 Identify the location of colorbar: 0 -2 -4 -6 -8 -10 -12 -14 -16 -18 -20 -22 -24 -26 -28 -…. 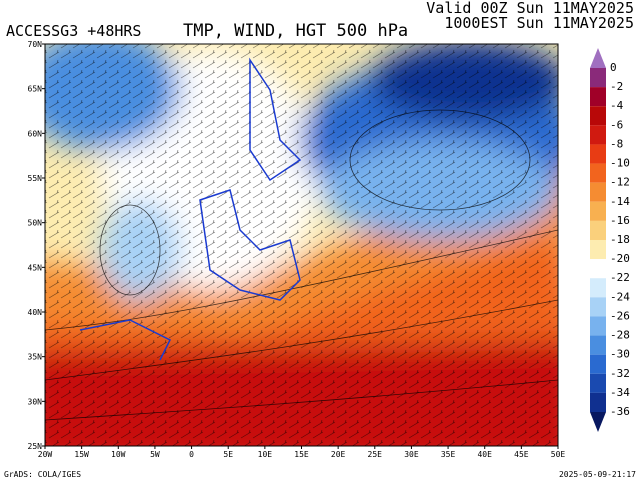
(610, 240).